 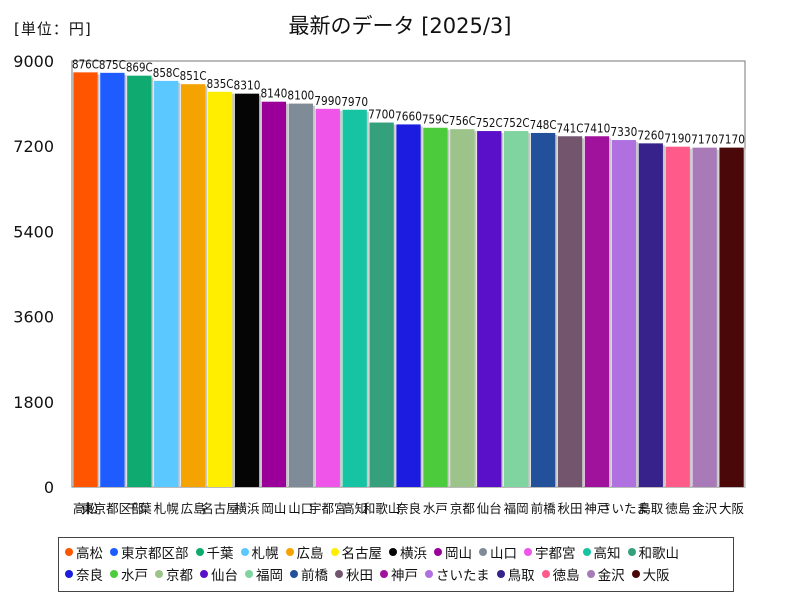 I want to click on legend-item: 宇都宮, so click(x=550, y=552).